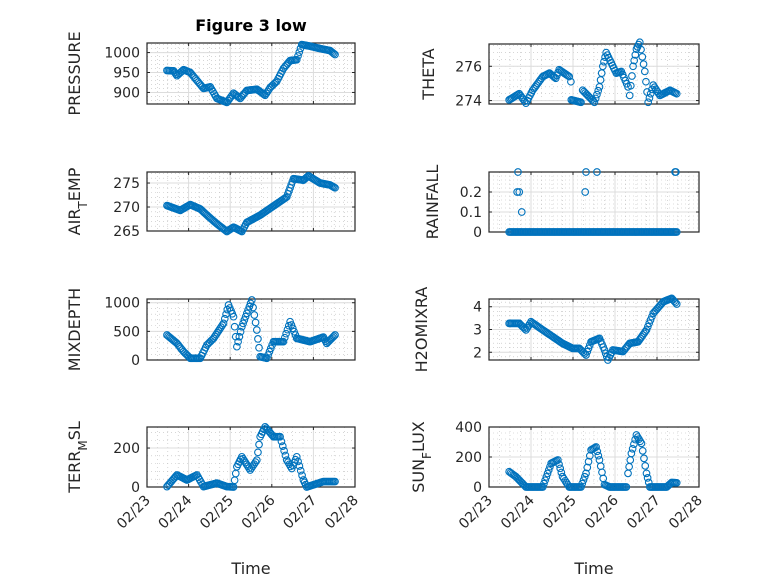 The image size is (778, 583). What do you see at coordinates (251, 73) in the screenshot?
I see `series-pressure` at bounding box center [251, 73].